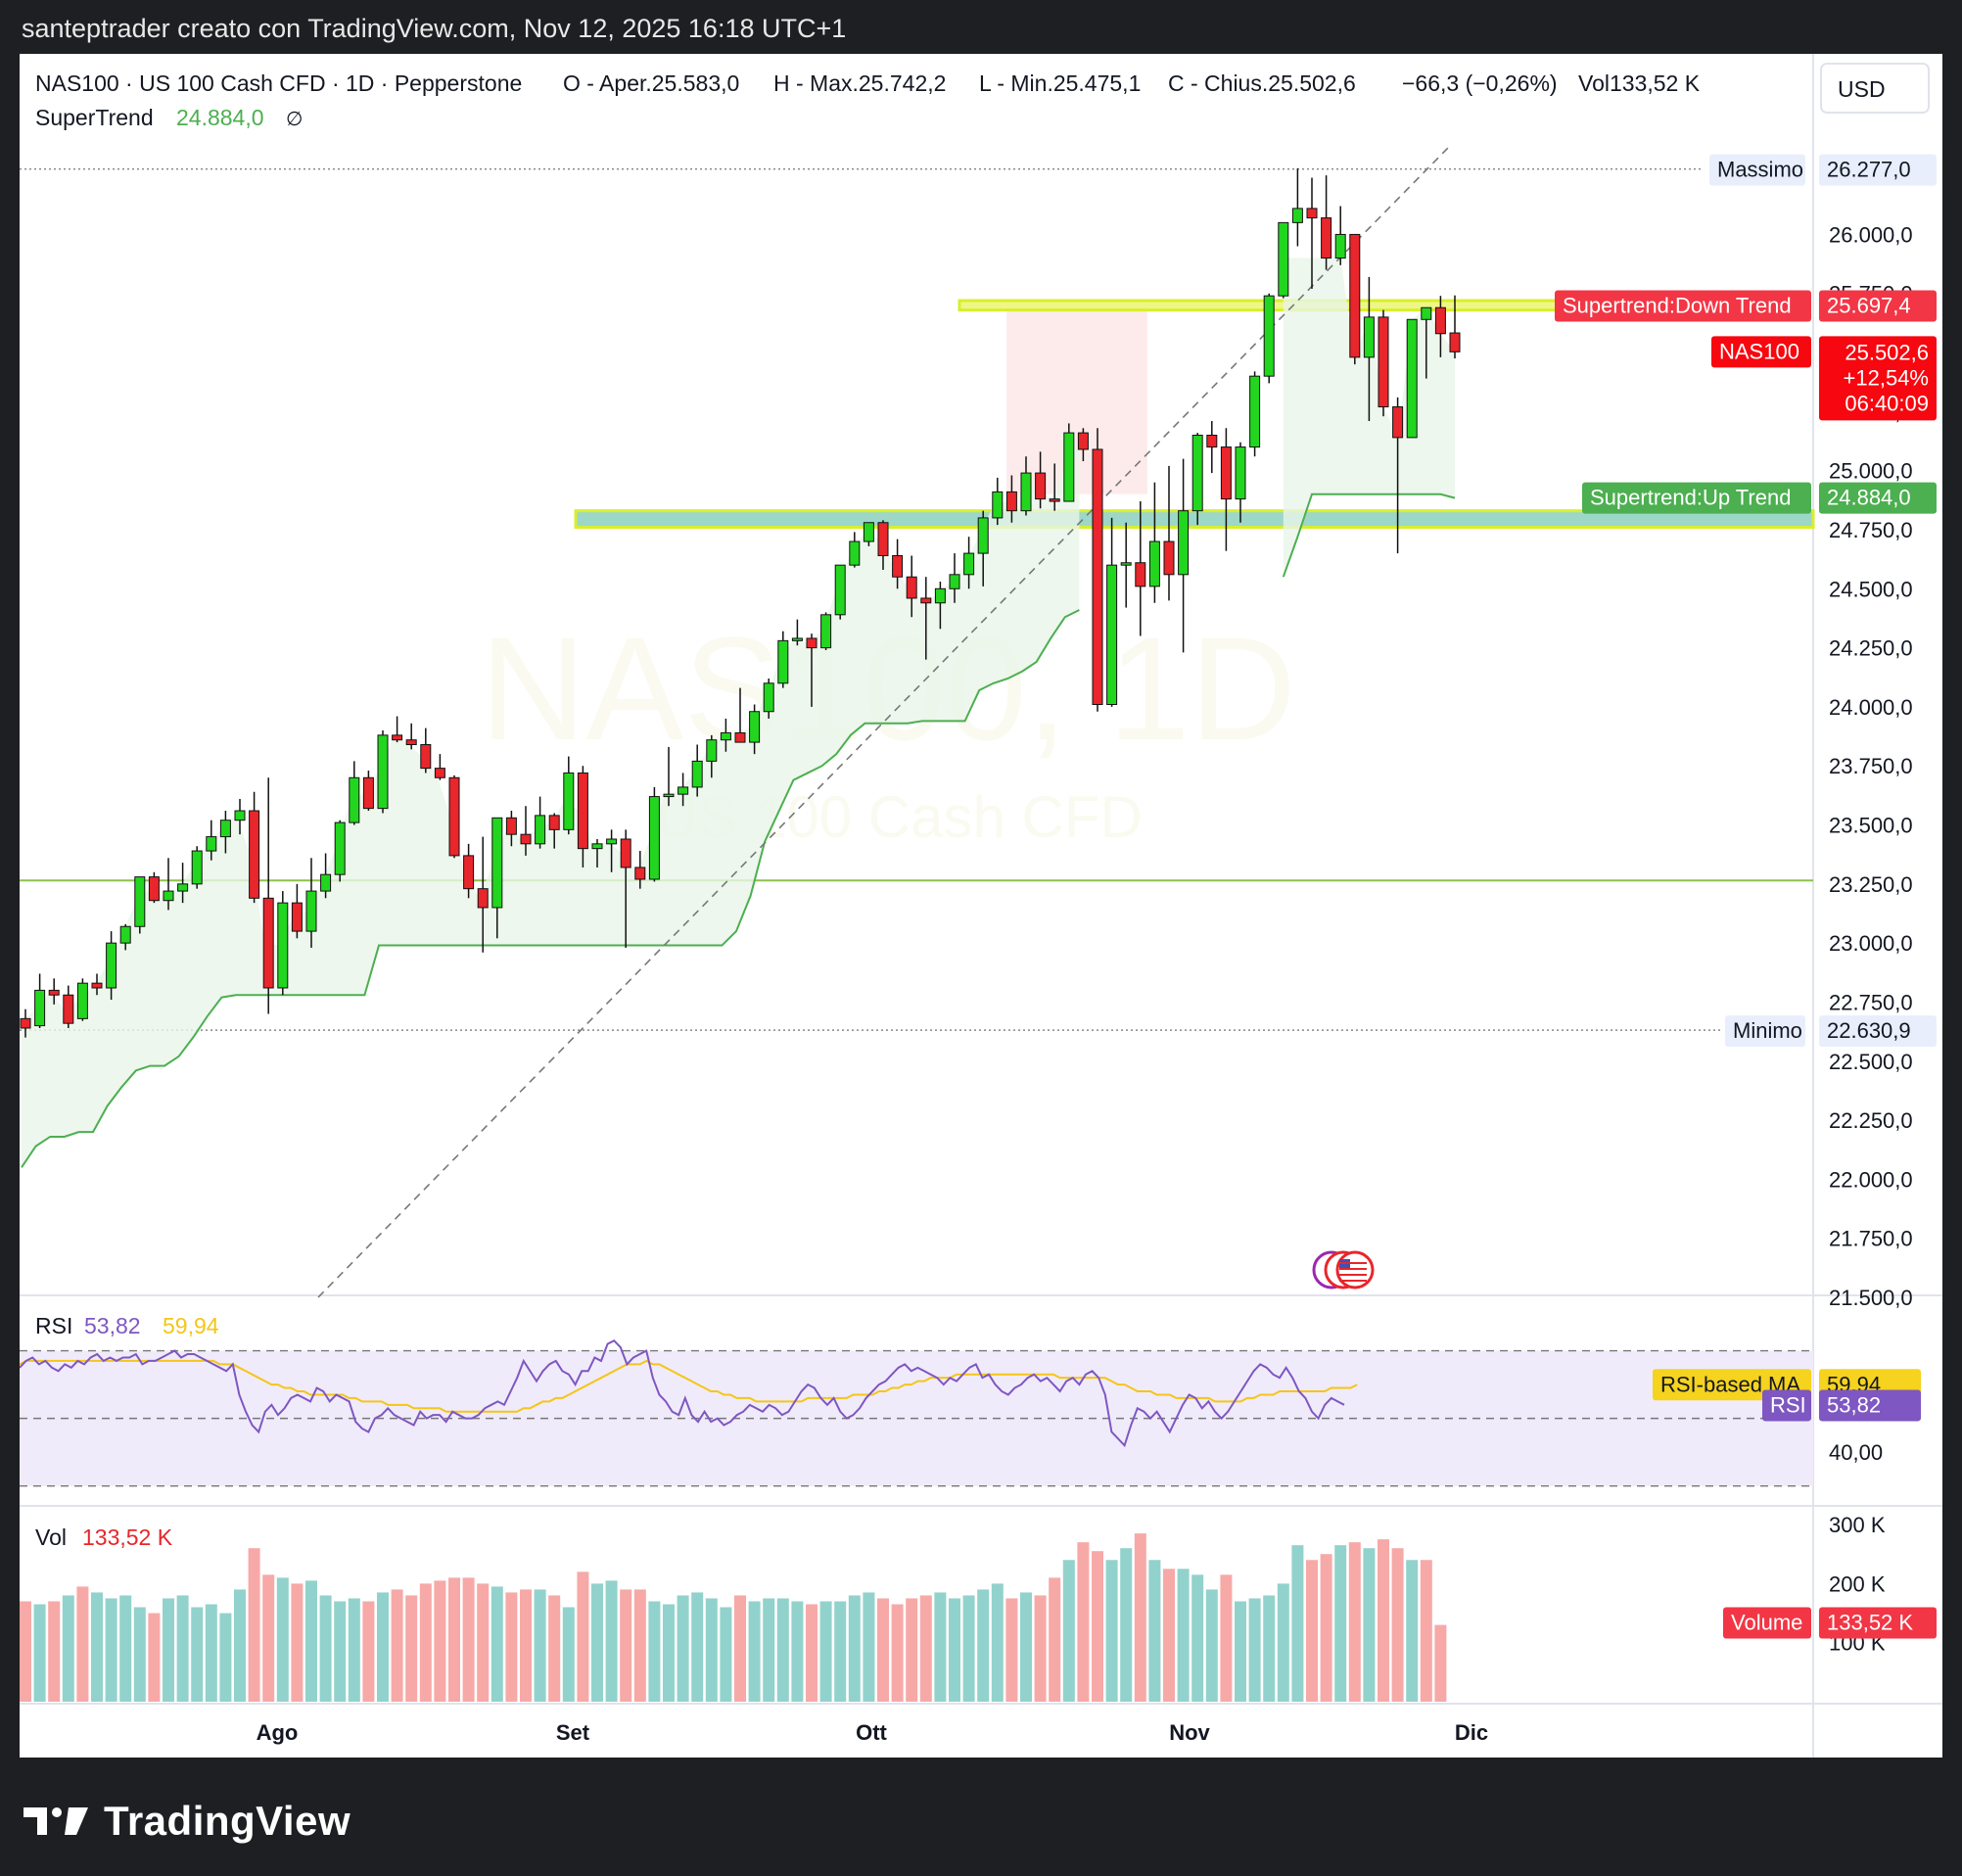 This screenshot has height=1876, width=1962. What do you see at coordinates (95, 117) in the screenshot?
I see `supertrend-legend-label: SuperTrend` at bounding box center [95, 117].